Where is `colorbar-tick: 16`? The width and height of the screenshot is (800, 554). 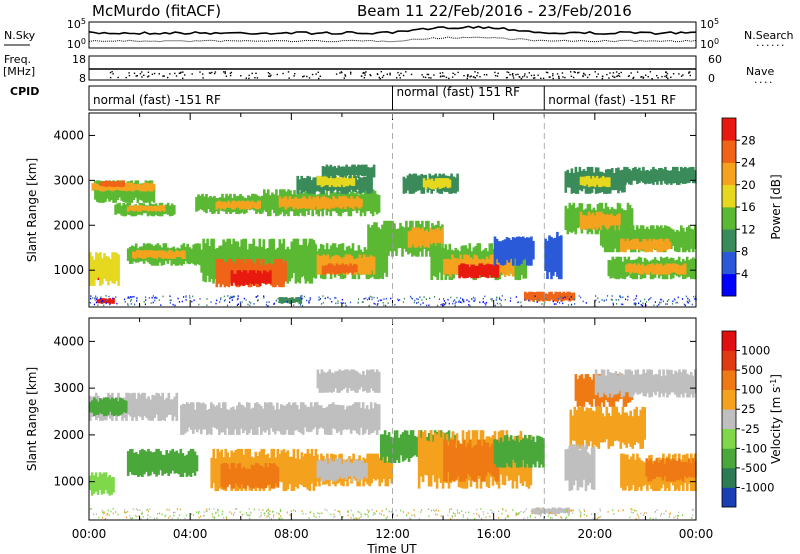
colorbar-tick: 16 is located at coordinates (748, 207).